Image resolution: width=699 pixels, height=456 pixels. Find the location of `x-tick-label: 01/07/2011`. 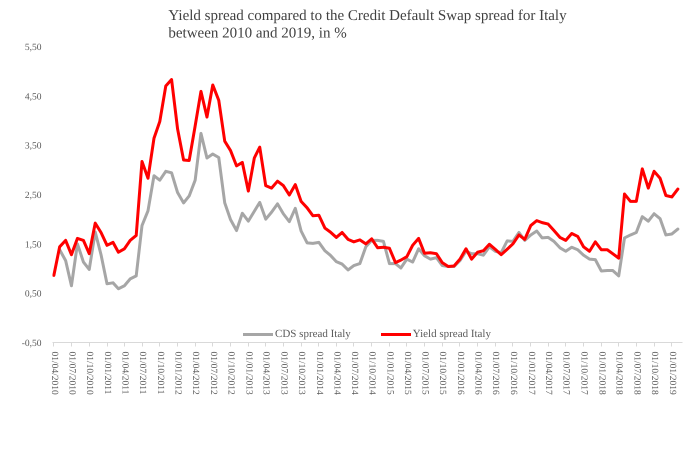

x-tick-label: 01/07/2011 is located at coordinates (142, 373).